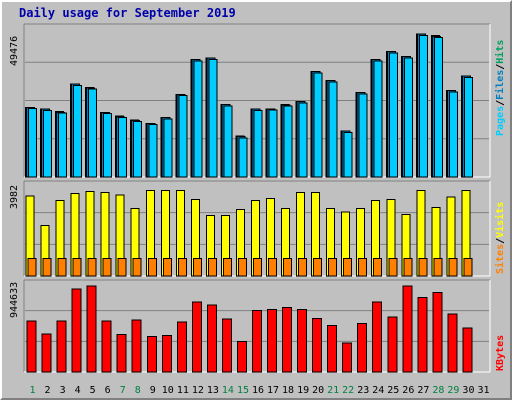 Image resolution: width=512 pixels, height=400 pixels. Describe the element at coordinates (318, 390) in the screenshot. I see `x-label-day-20: 20` at that location.